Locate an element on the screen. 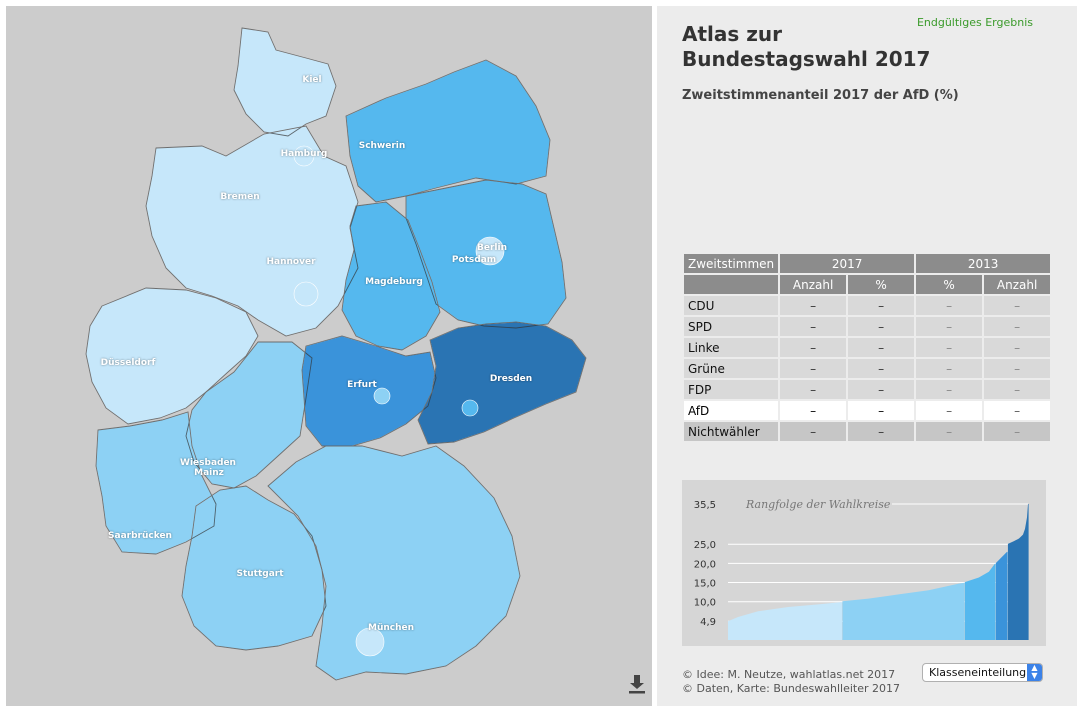 This screenshot has height=710, width=1080. party-name: Grüne is located at coordinates (731, 368).